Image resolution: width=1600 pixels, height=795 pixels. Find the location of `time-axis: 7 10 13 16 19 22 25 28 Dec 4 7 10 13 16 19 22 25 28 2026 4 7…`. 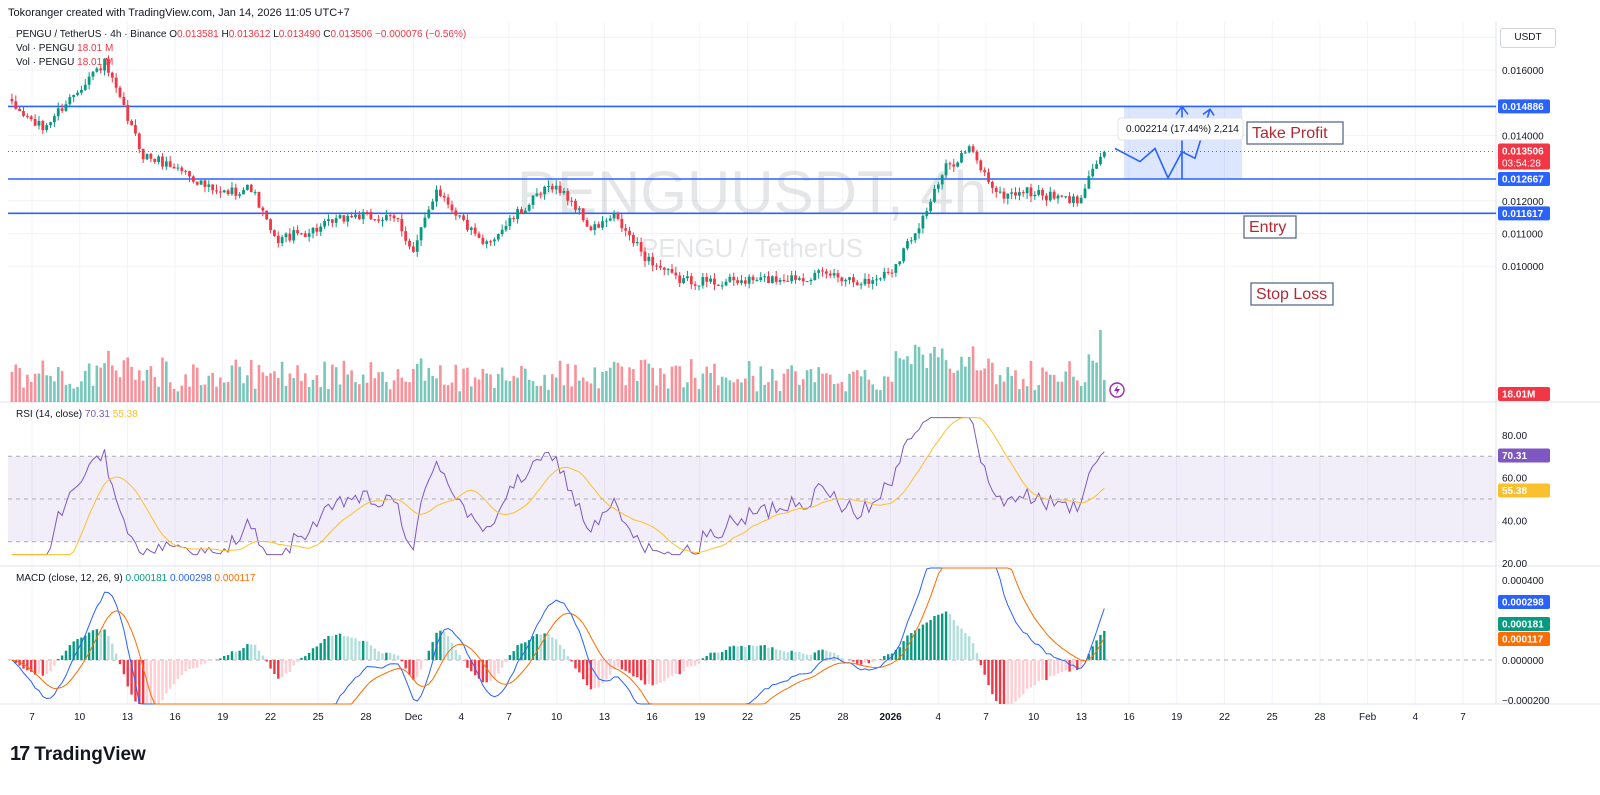

time-axis: 7 10 13 16 19 22 25 28 Dec 4 7 10 13 16 19 22 25 28 2026 4 7… is located at coordinates (747, 717).